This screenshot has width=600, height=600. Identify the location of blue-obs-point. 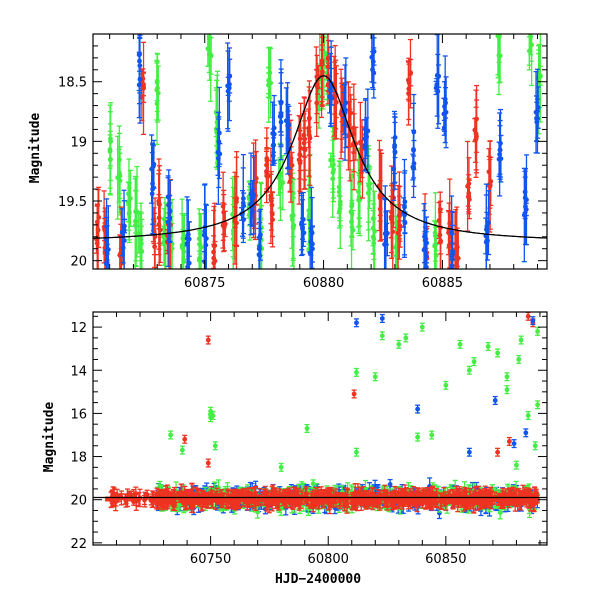
(390, 484).